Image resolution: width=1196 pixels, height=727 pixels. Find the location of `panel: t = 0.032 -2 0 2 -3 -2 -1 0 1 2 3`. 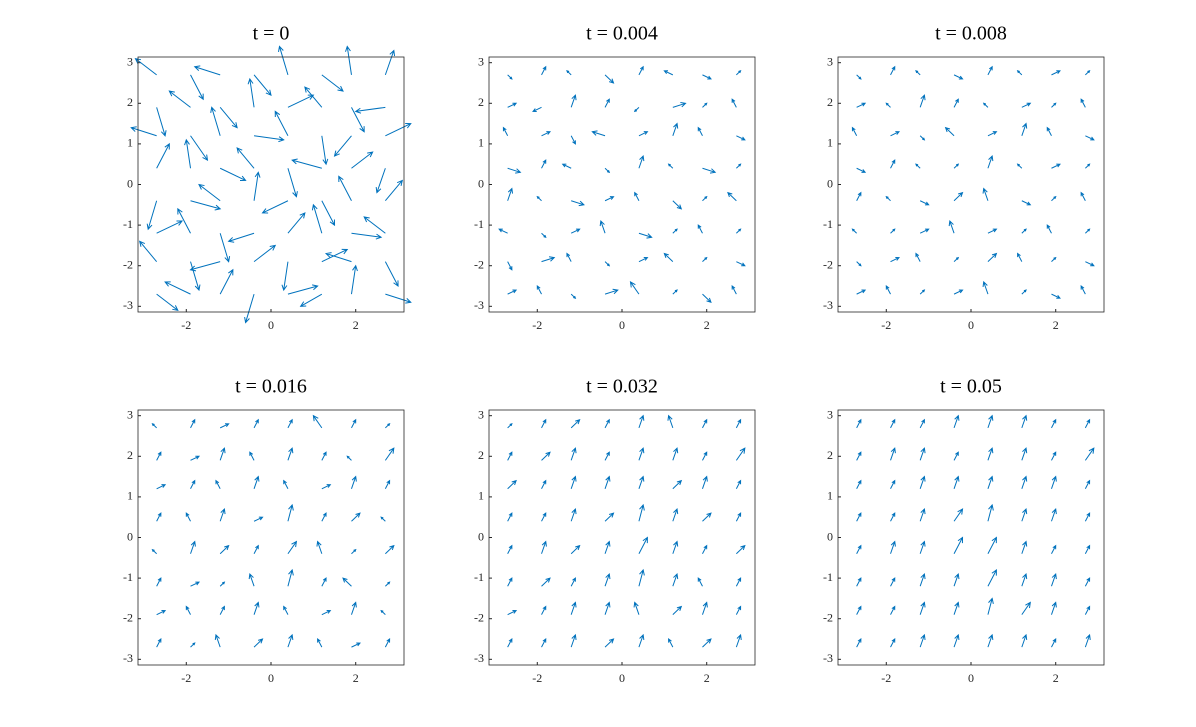

panel: t = 0.032 -2 0 2 -3 -2 -1 0 1 2 3 is located at coordinates (615, 530).